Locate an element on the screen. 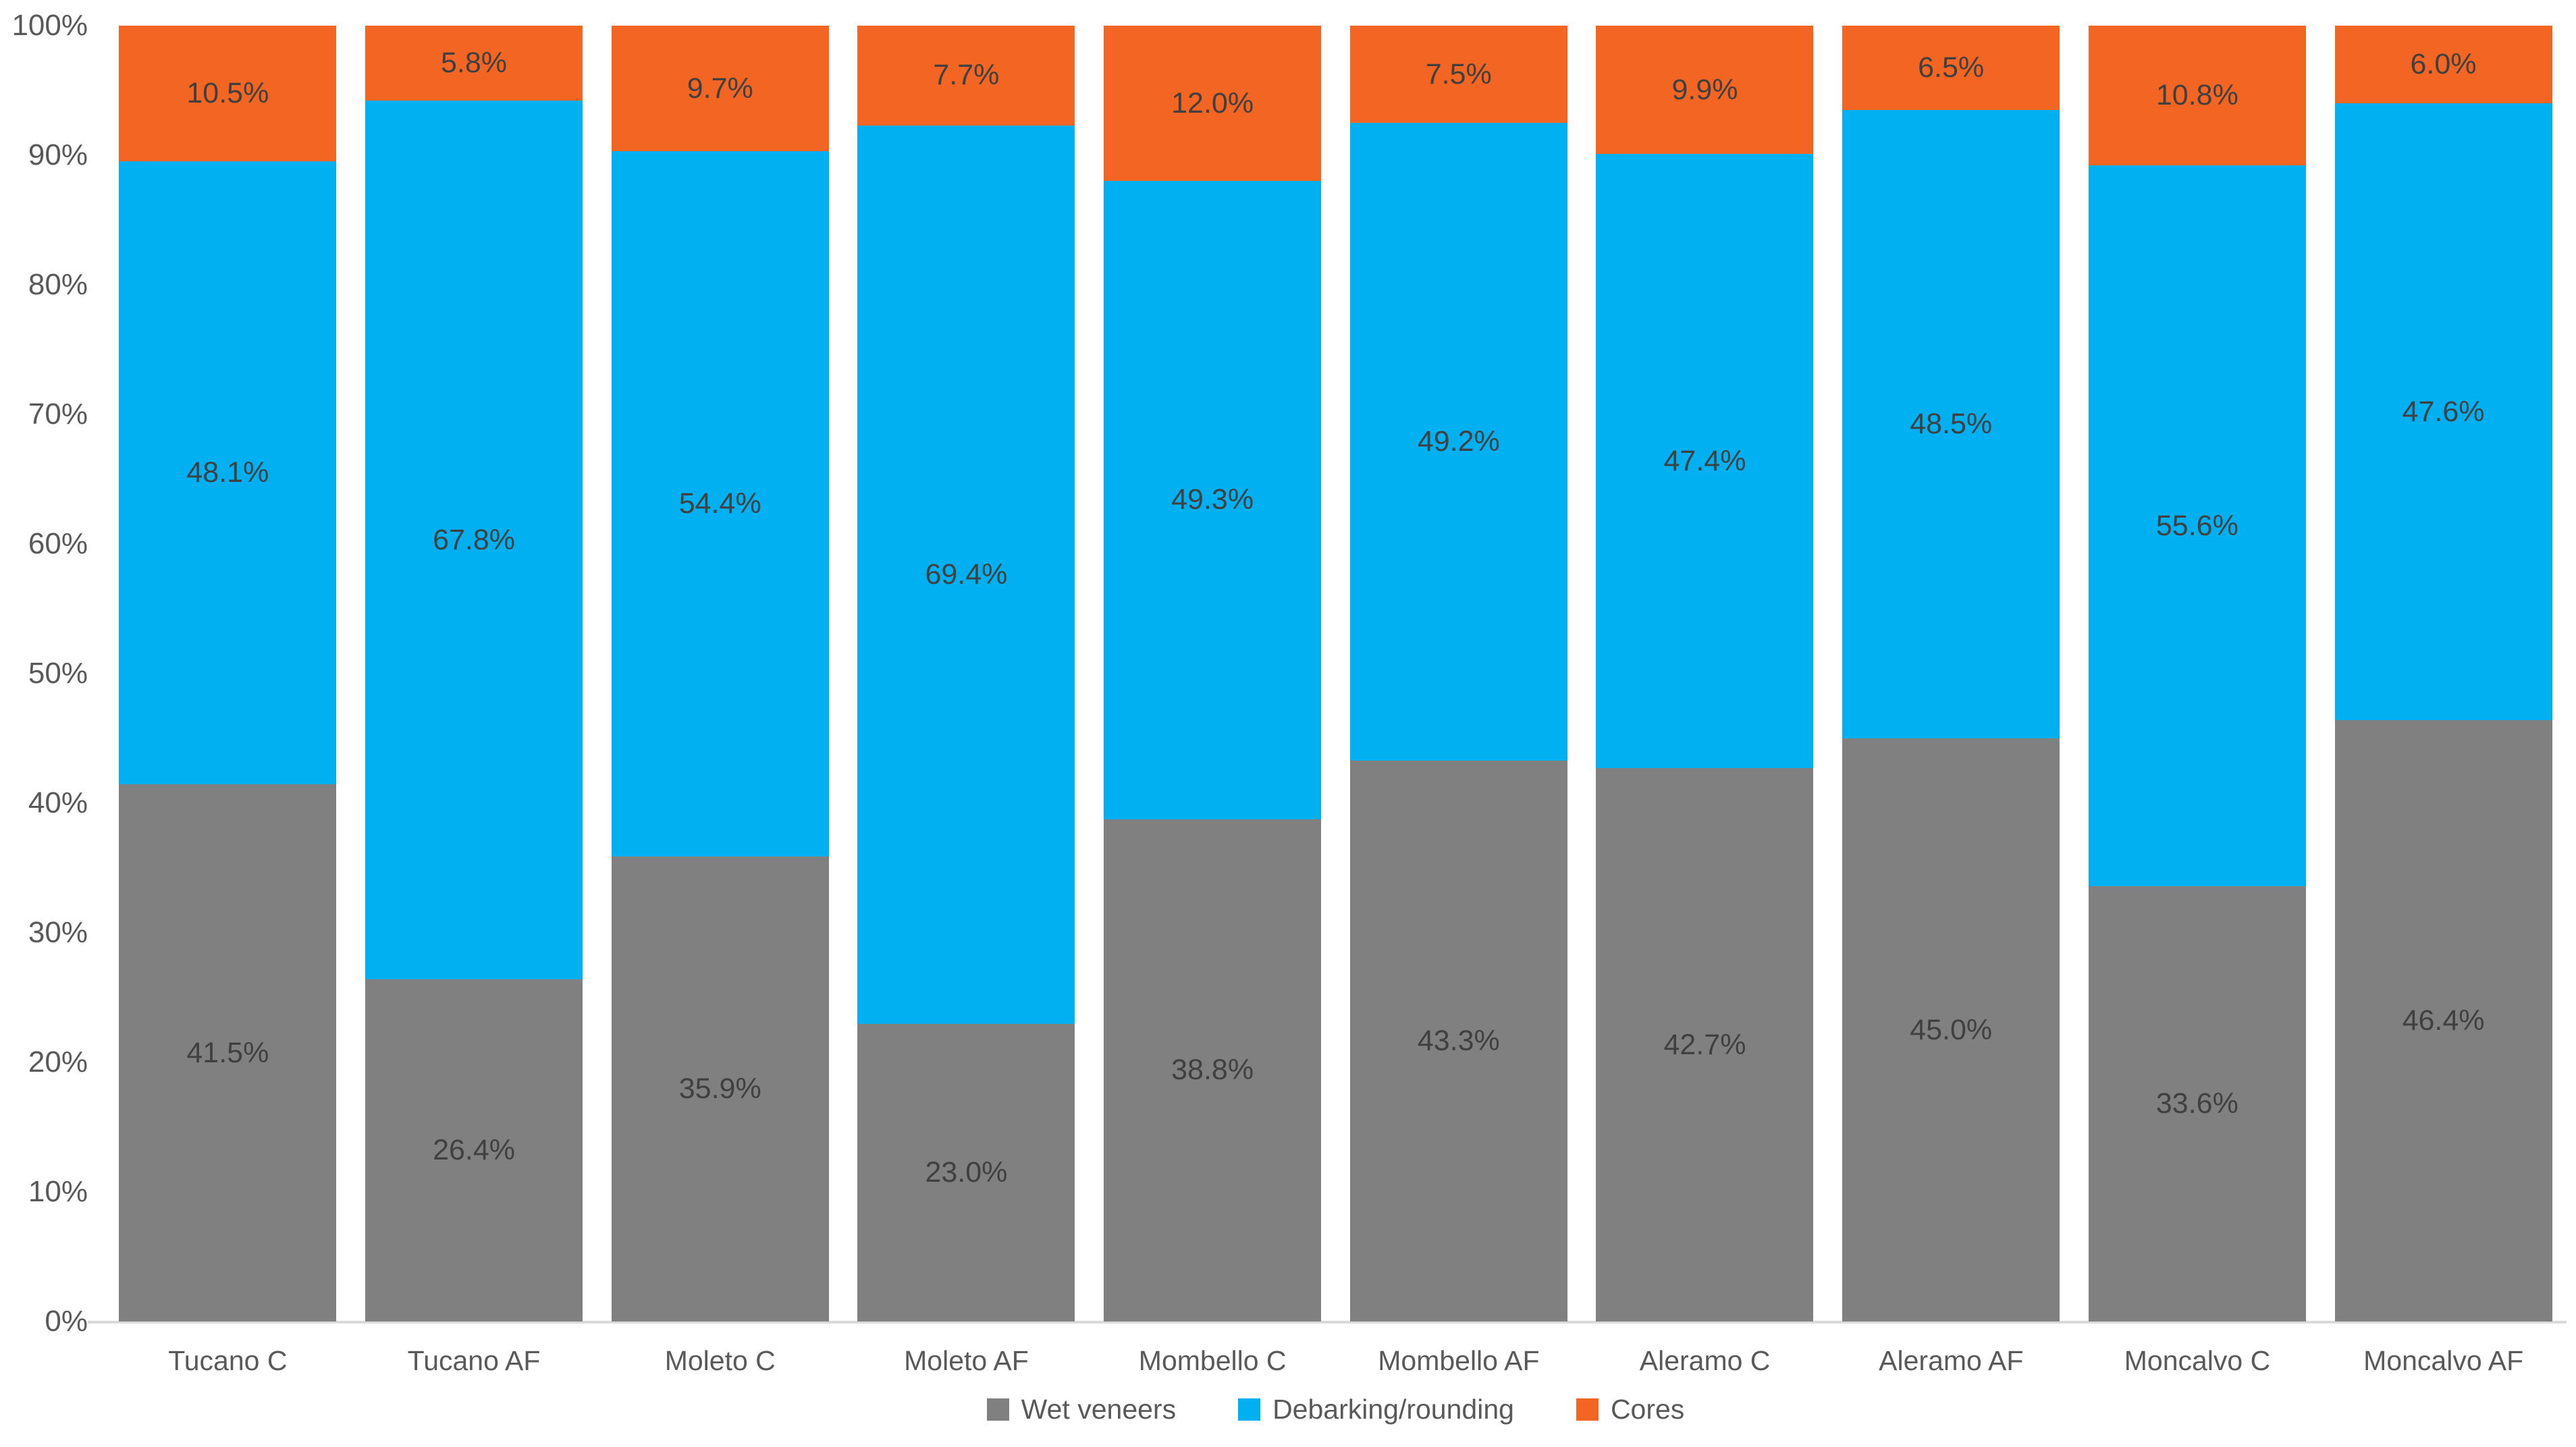  data-label-wet-veneers-mombello-c: 38.8% is located at coordinates (1212, 1070).